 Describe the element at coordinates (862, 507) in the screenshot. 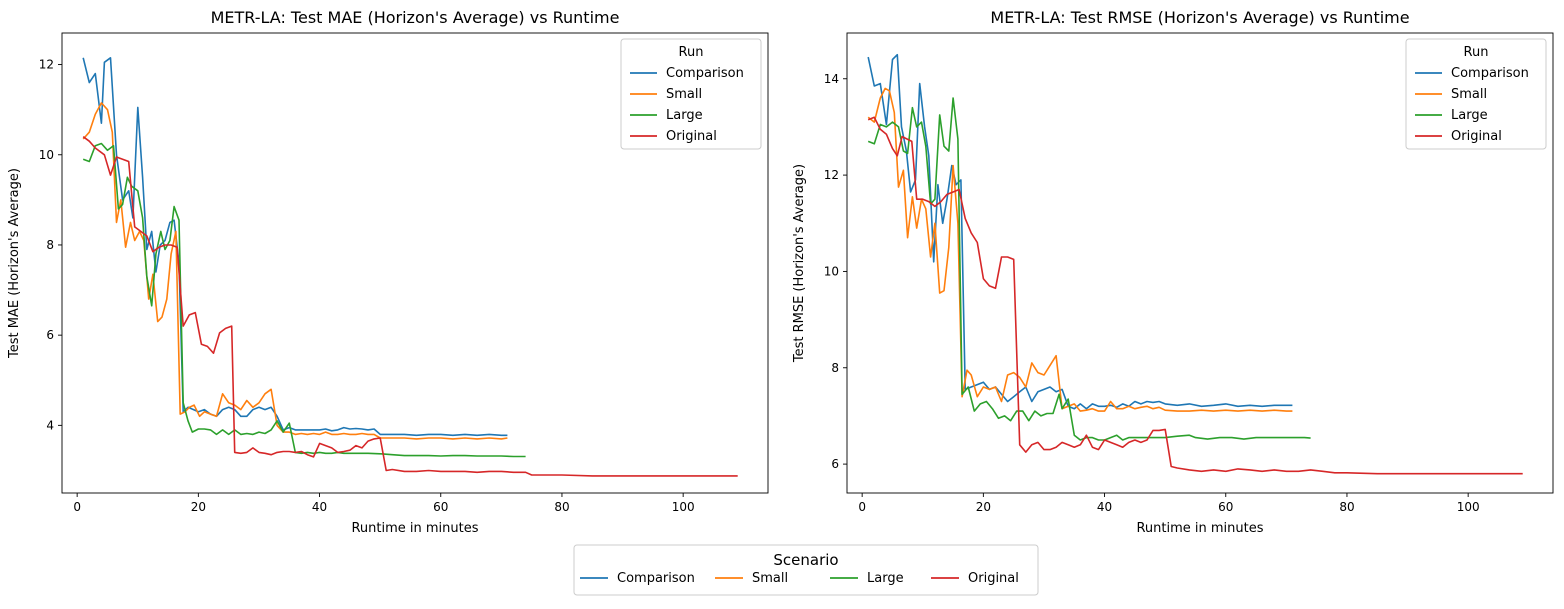

I see `rmse-x-tick-label: 0` at that location.